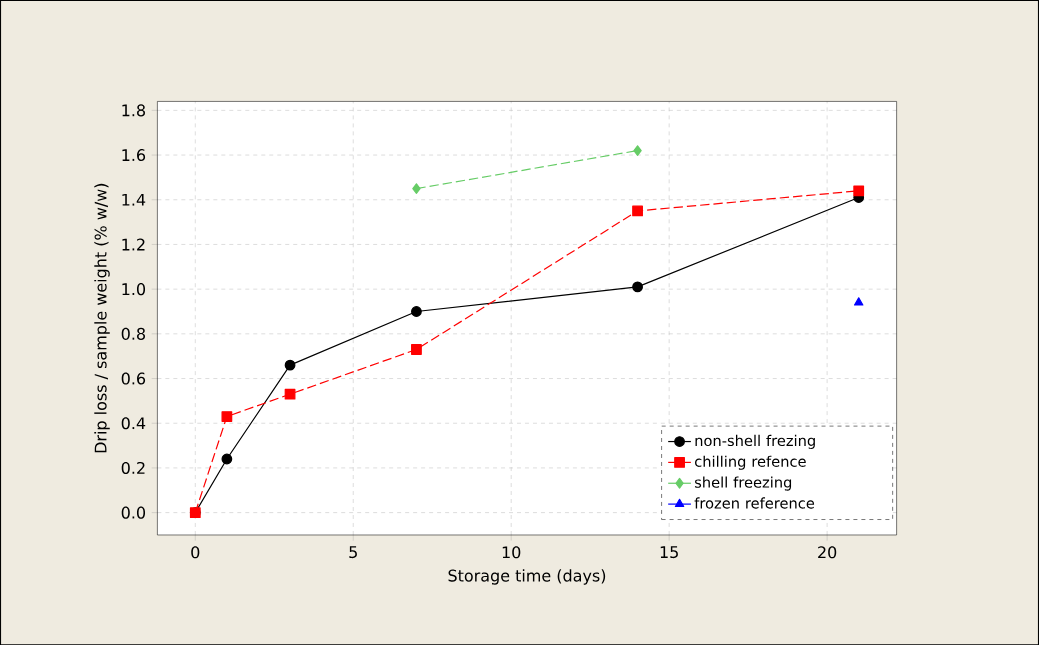  What do you see at coordinates (133, 244) in the screenshot?
I see `y-tick-label: 1.2` at bounding box center [133, 244].